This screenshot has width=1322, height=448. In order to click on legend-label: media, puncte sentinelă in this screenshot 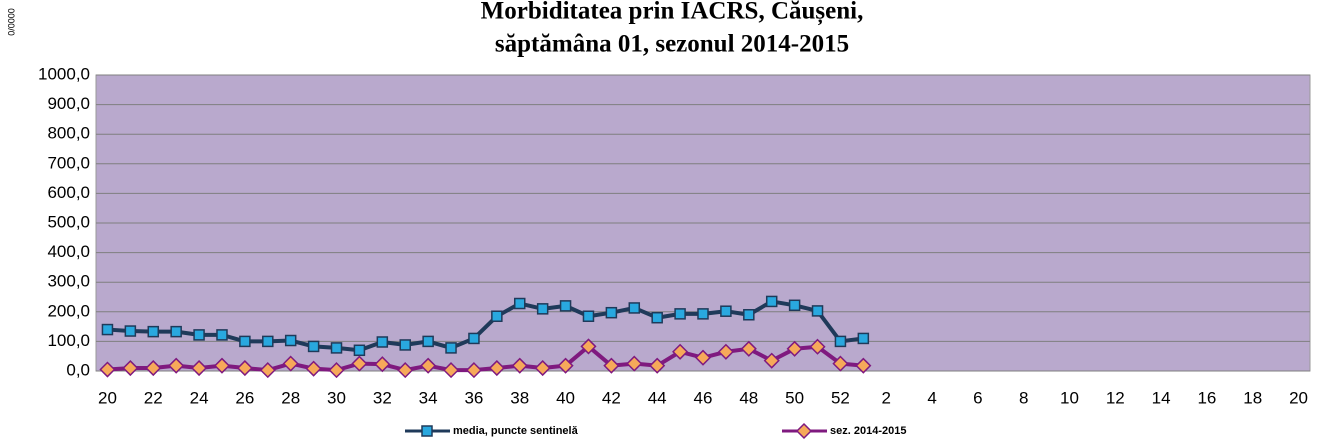, I will do `click(516, 431)`.